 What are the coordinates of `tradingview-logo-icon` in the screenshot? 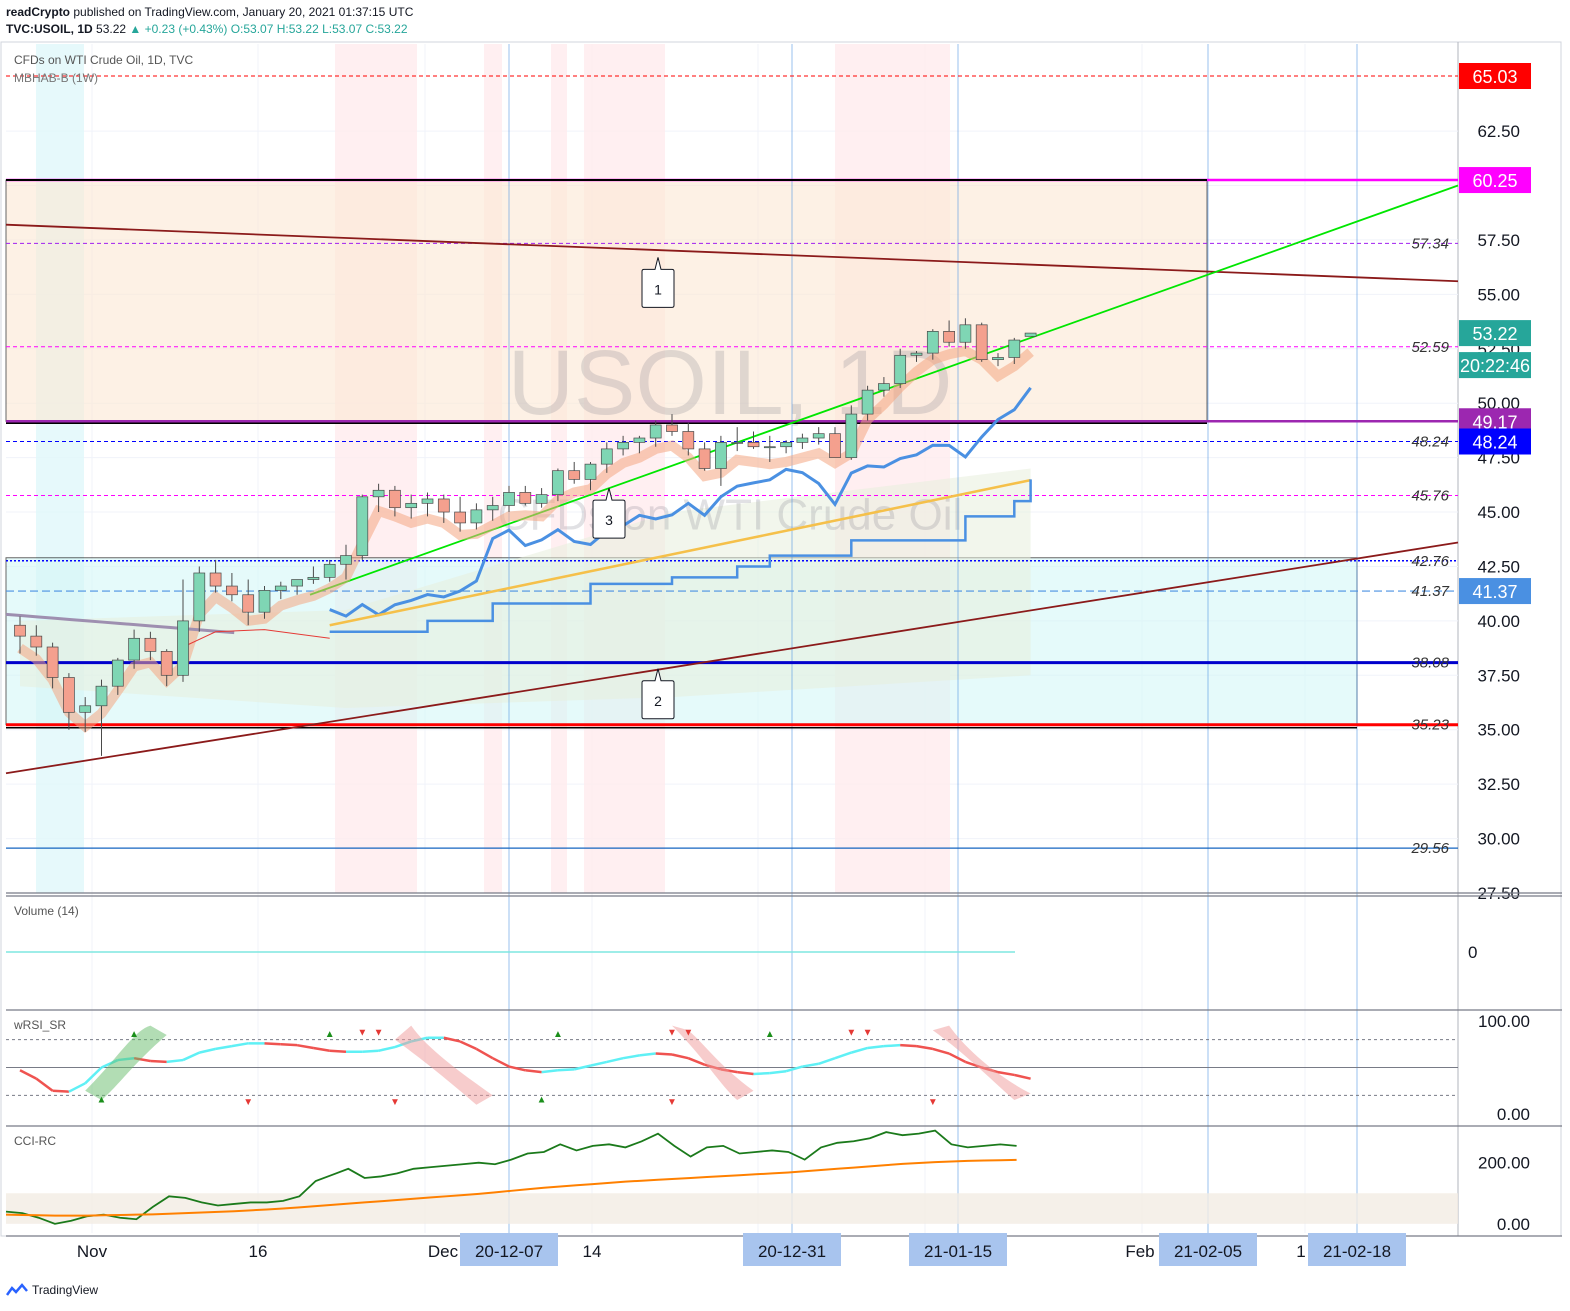 It's located at (17, 1289).